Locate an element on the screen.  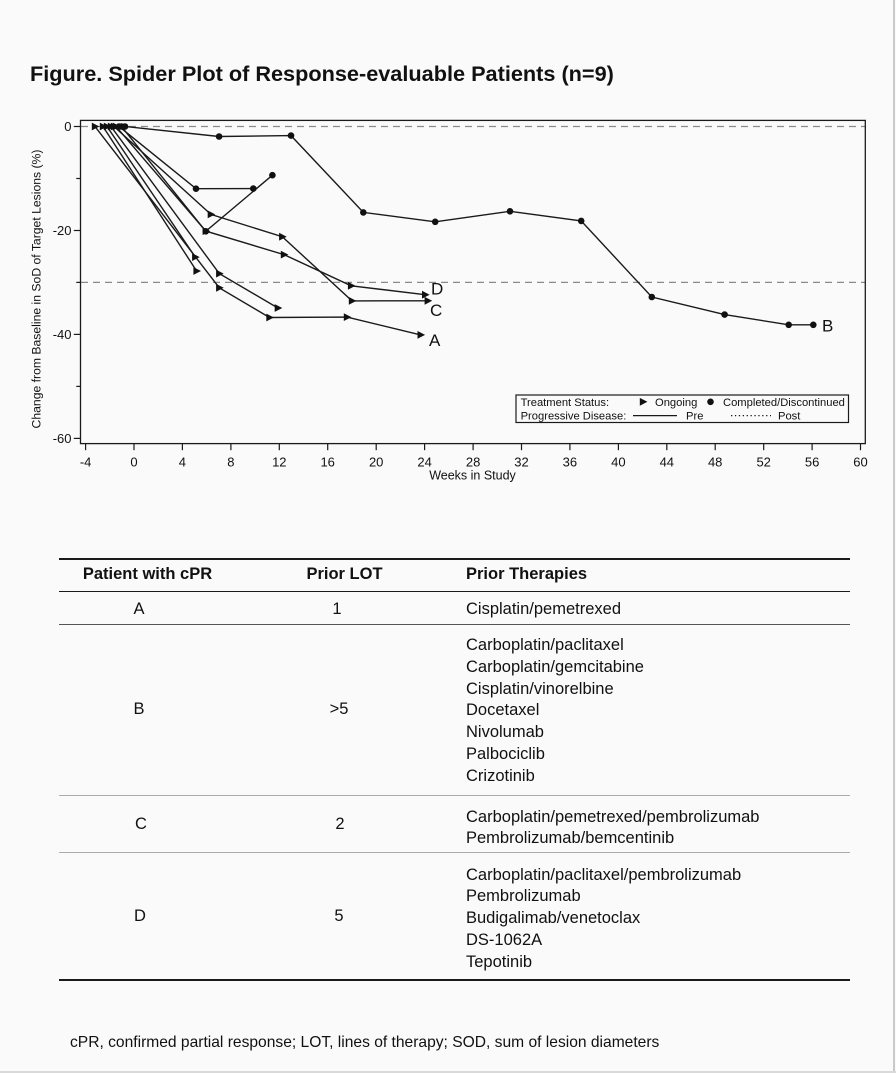
svg-text: 44 is located at coordinates (667, 462).